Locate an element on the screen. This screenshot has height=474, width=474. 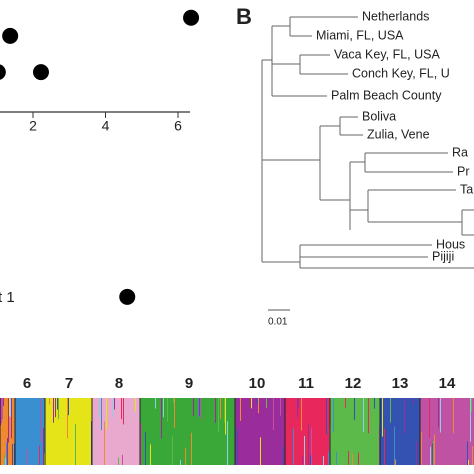
tip-label: Conch Key, FL, U is located at coordinates (401, 73).